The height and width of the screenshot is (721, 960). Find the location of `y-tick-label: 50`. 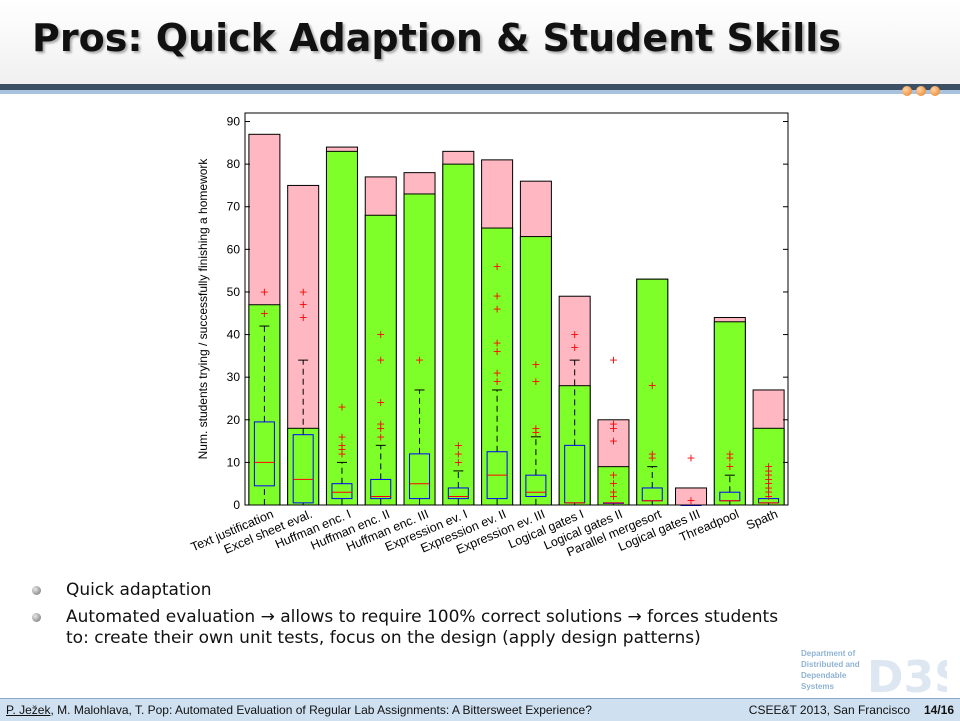

y-tick-label: 50 is located at coordinates (234, 292).